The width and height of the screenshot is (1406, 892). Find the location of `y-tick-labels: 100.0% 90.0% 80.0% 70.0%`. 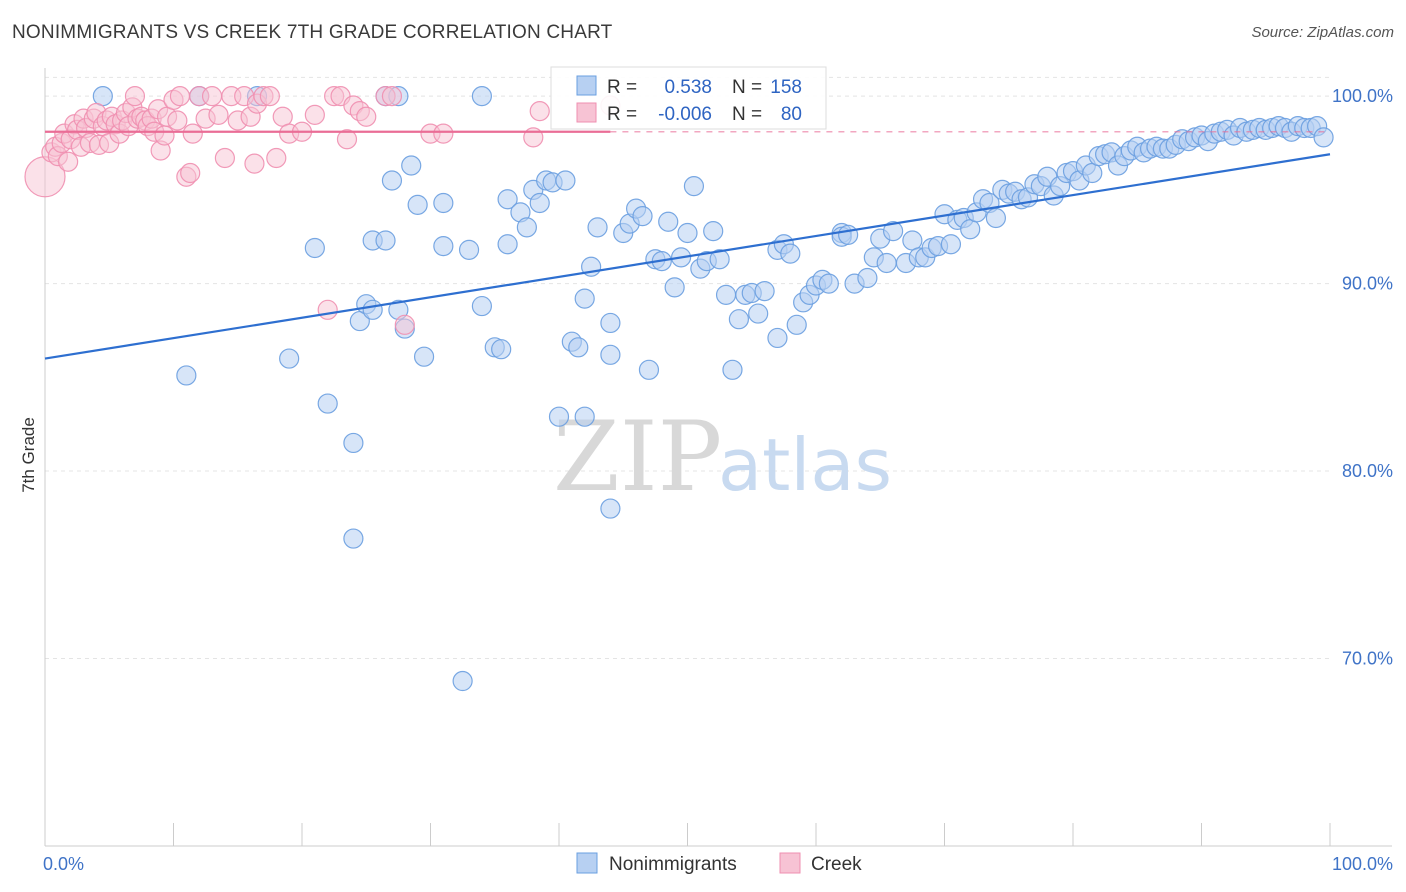

y-tick-labels: 100.0% 90.0% 80.0% 70.0% is located at coordinates (1362, 377).